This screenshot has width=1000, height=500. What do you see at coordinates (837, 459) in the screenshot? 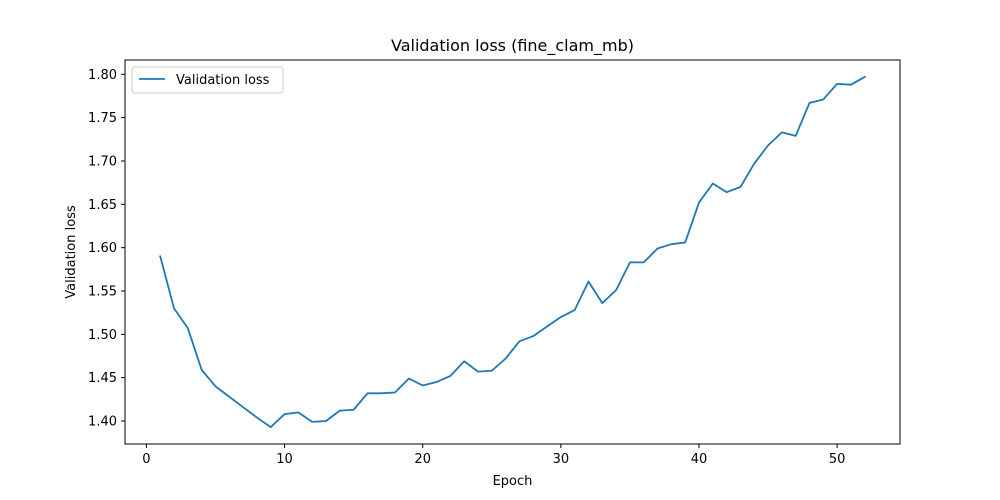
I see `x-tick-label: 50` at bounding box center [837, 459].